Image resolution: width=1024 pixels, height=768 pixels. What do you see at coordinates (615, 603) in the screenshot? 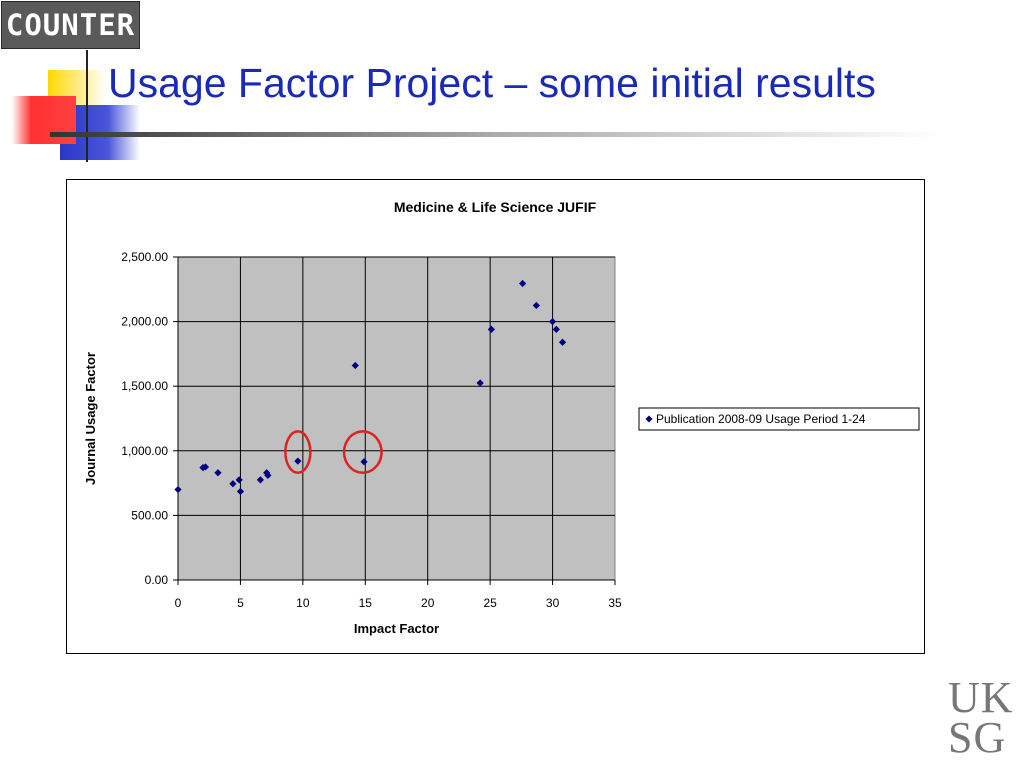
I see `x-tick-label: 35` at bounding box center [615, 603].